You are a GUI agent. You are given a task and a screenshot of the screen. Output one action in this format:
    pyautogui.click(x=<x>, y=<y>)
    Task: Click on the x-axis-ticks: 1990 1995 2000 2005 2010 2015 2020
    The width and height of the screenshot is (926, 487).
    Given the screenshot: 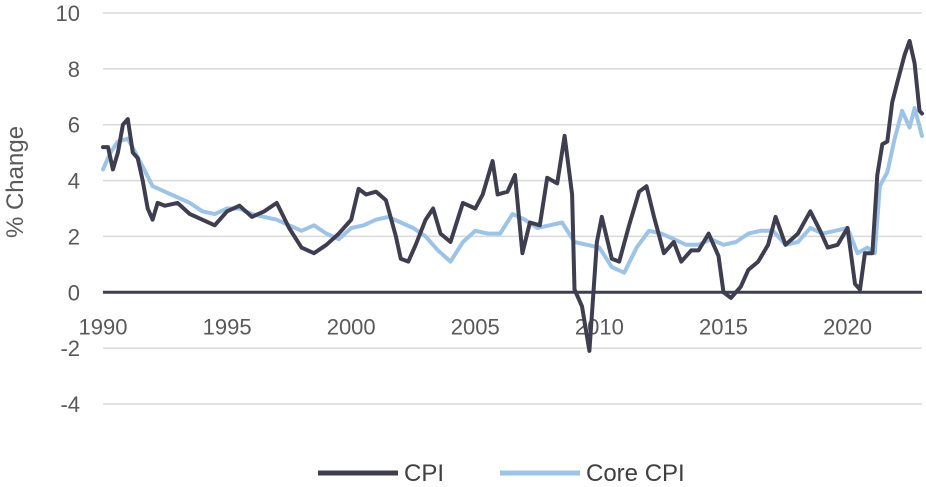 What is the action you would take?
    pyautogui.click(x=475, y=326)
    